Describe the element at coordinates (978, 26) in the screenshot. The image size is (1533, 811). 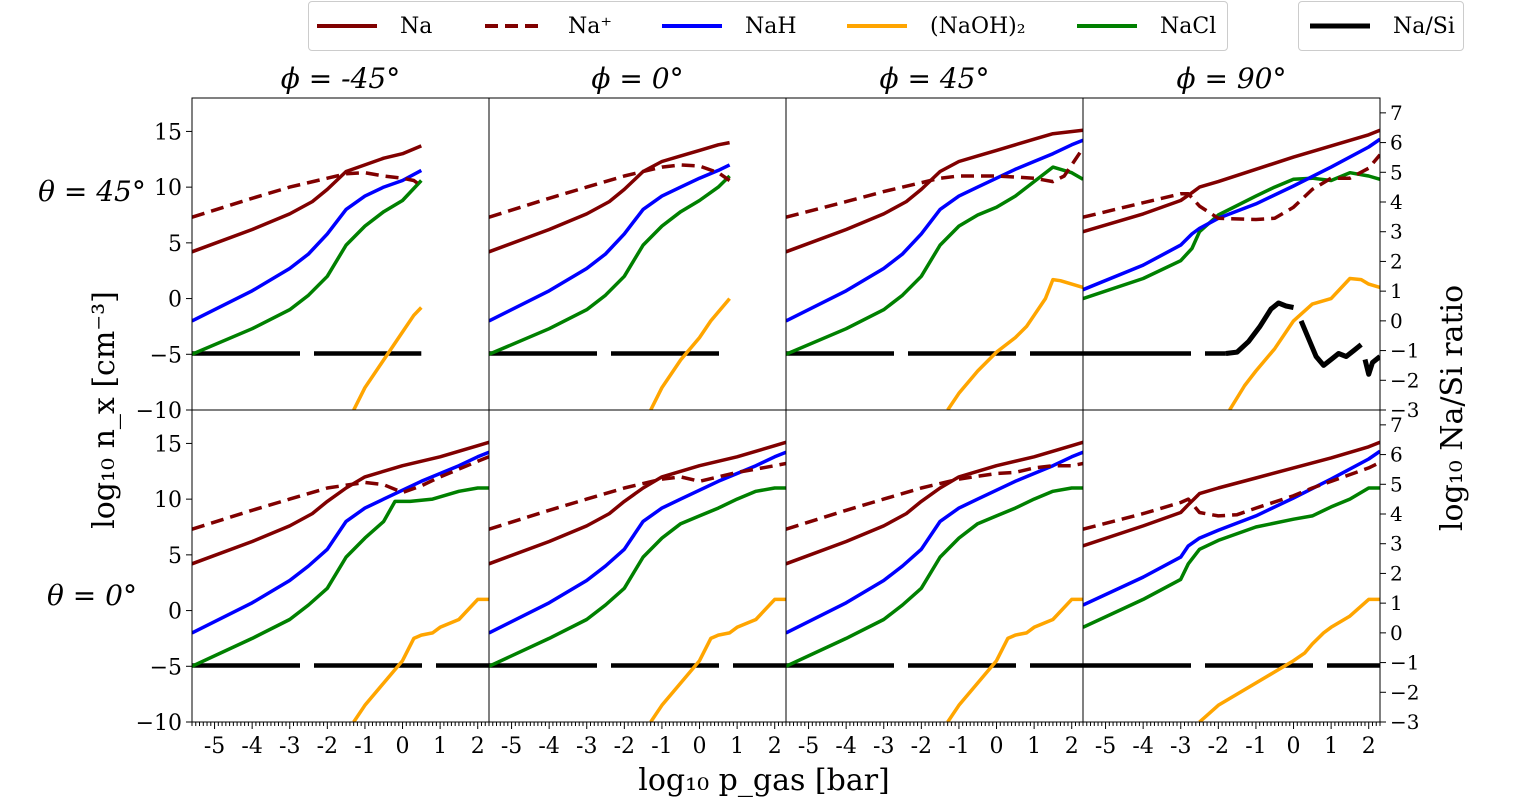
I see `legend-label: (NaOH)₂` at that location.